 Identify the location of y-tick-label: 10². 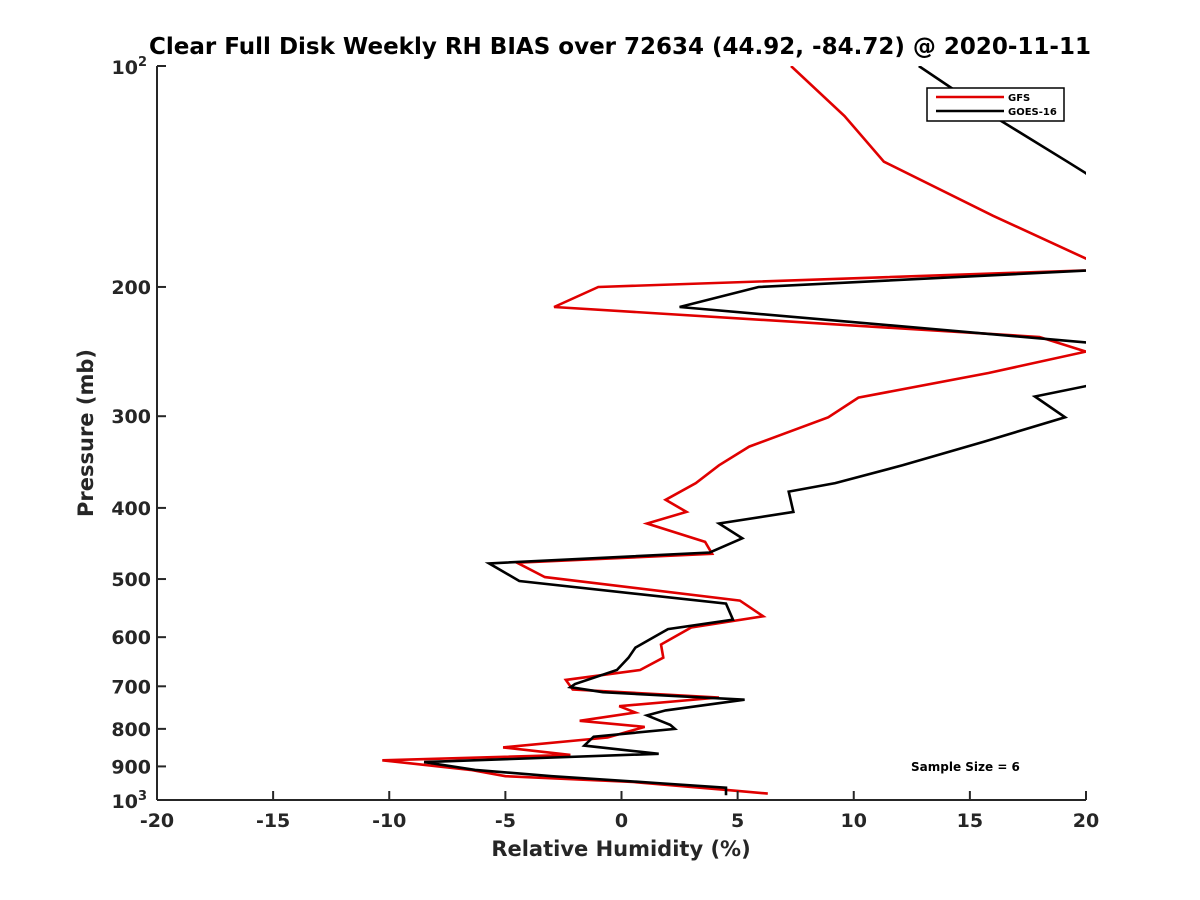
(130, 67).